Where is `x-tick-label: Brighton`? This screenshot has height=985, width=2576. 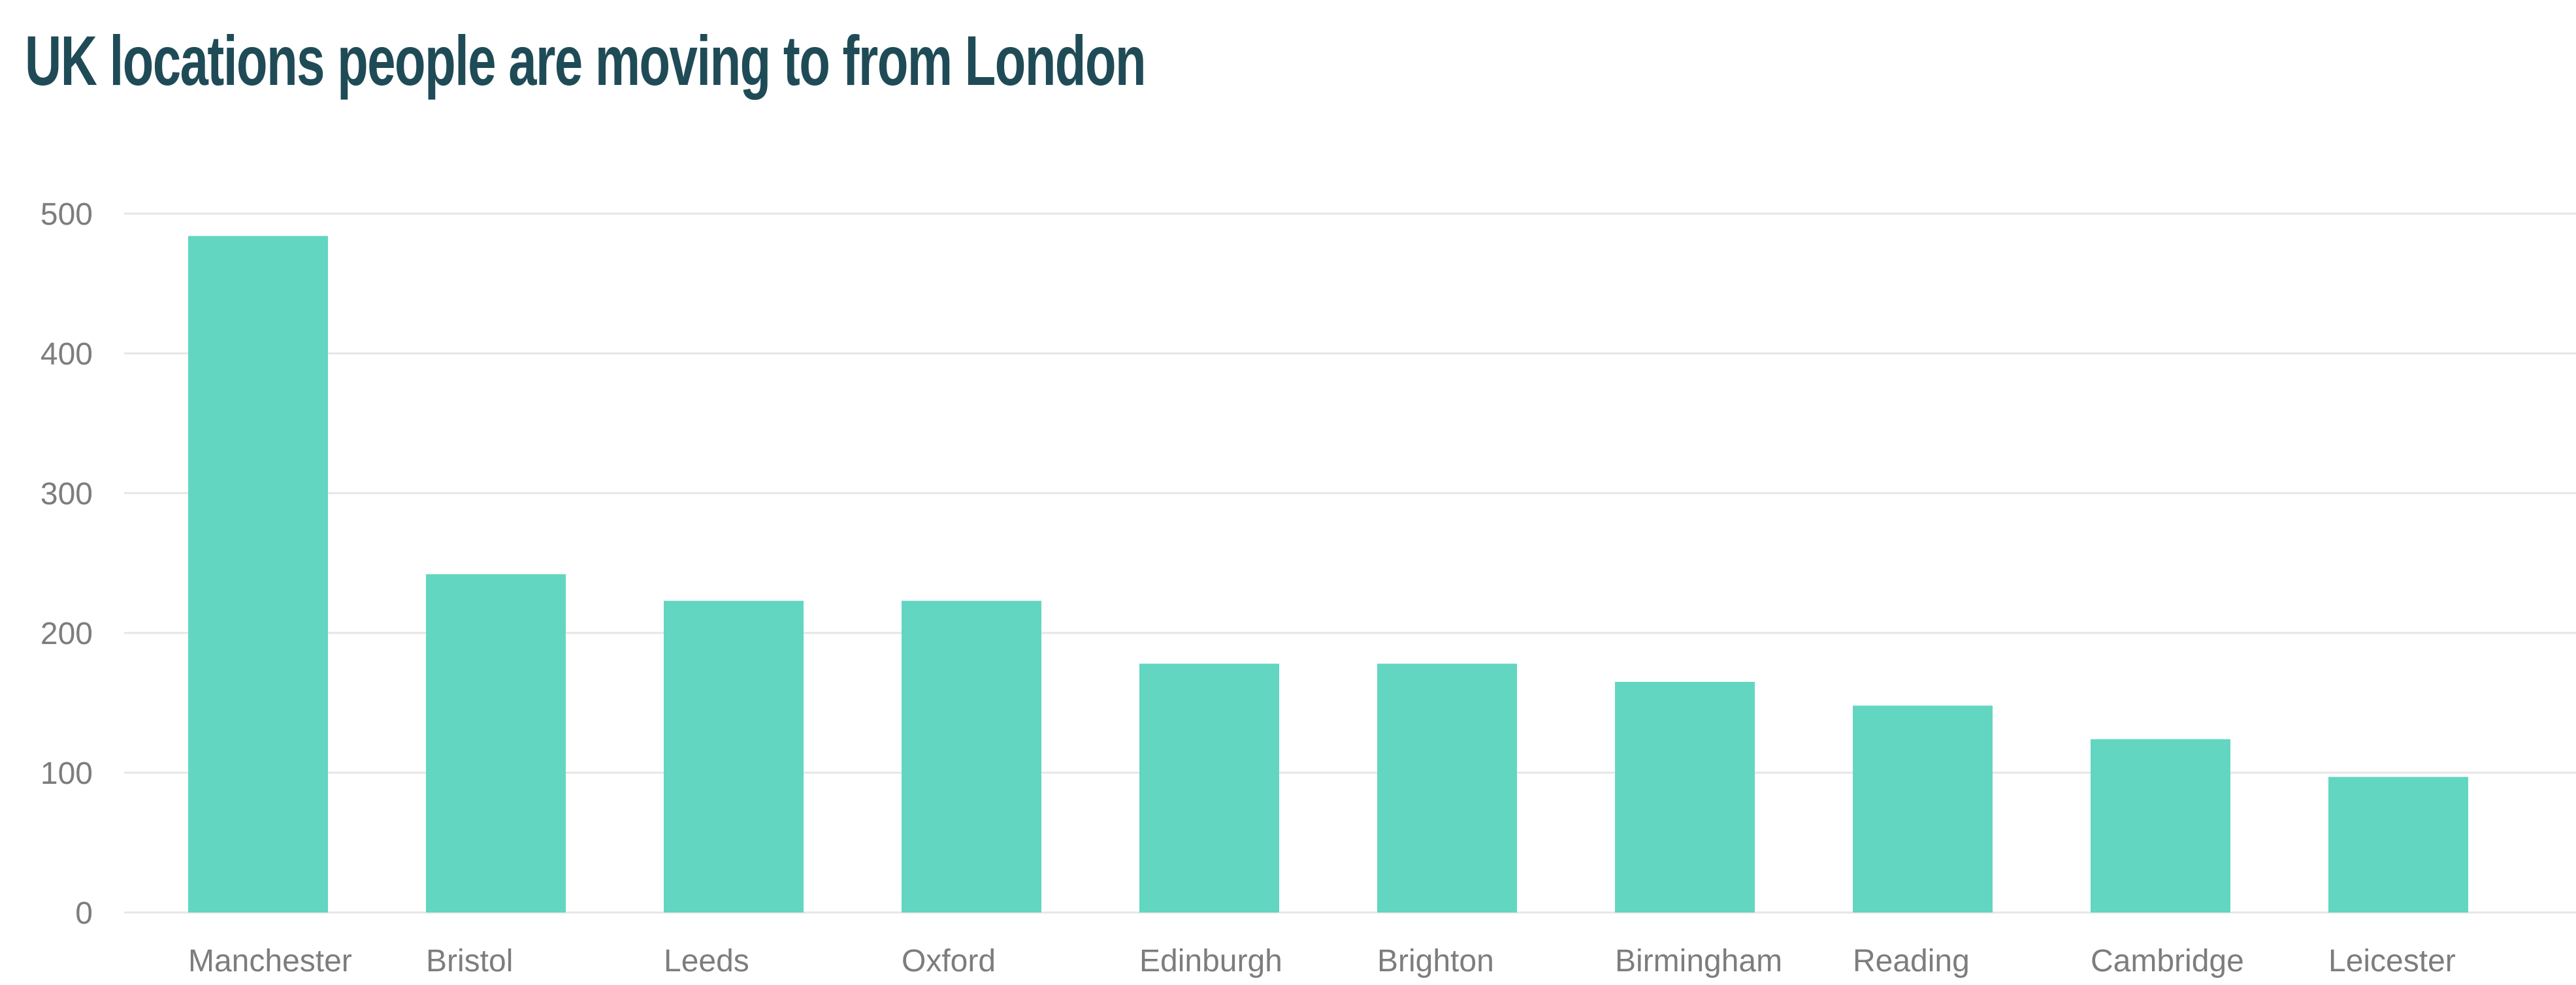
x-tick-label: Brighton is located at coordinates (1435, 961).